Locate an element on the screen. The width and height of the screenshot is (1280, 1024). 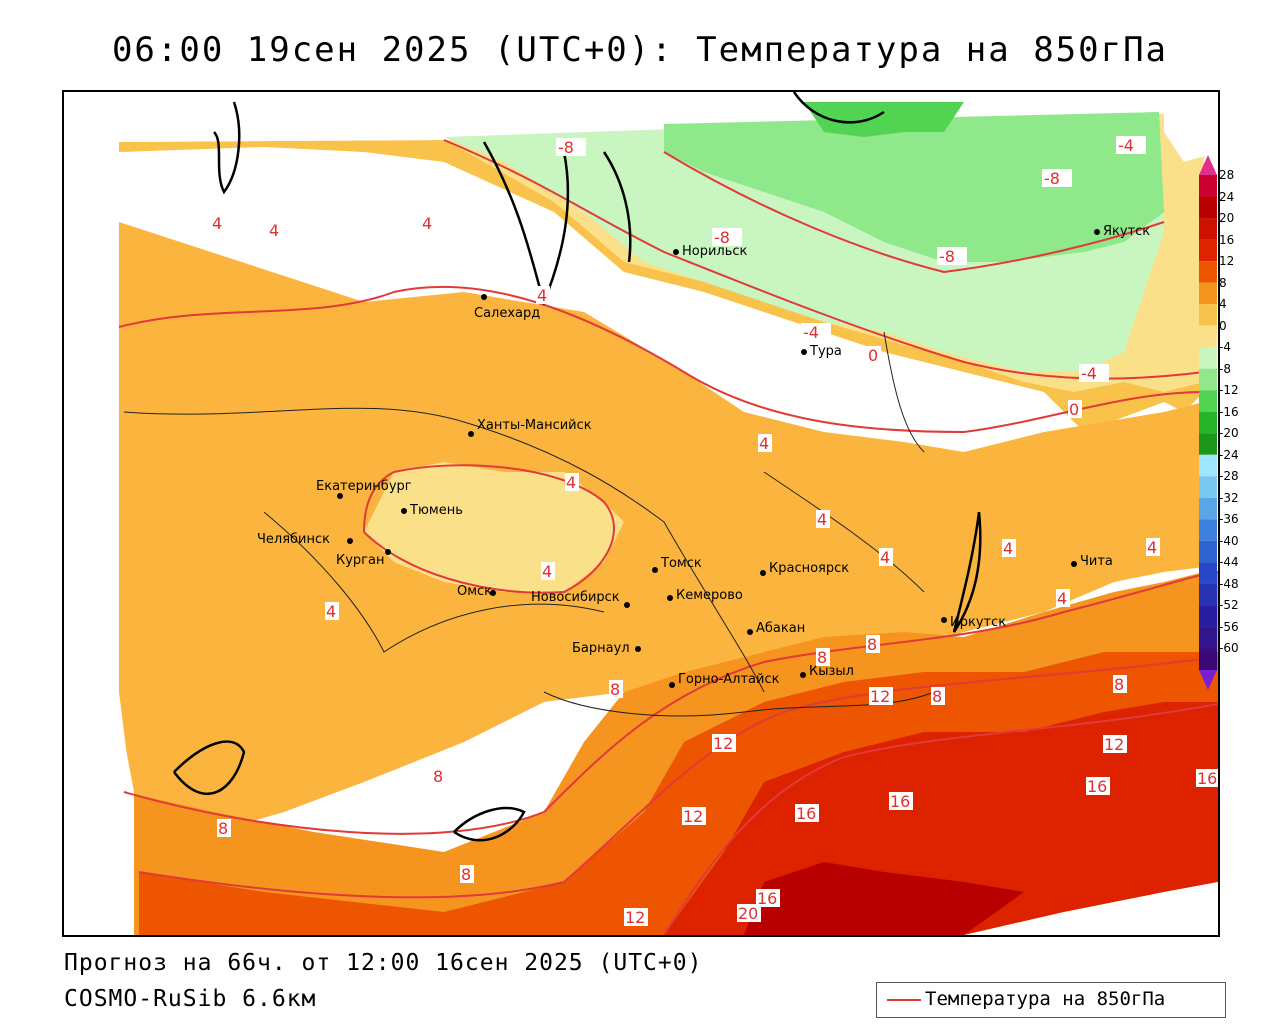
scale-label: 20 is located at coordinates (1227, 218).